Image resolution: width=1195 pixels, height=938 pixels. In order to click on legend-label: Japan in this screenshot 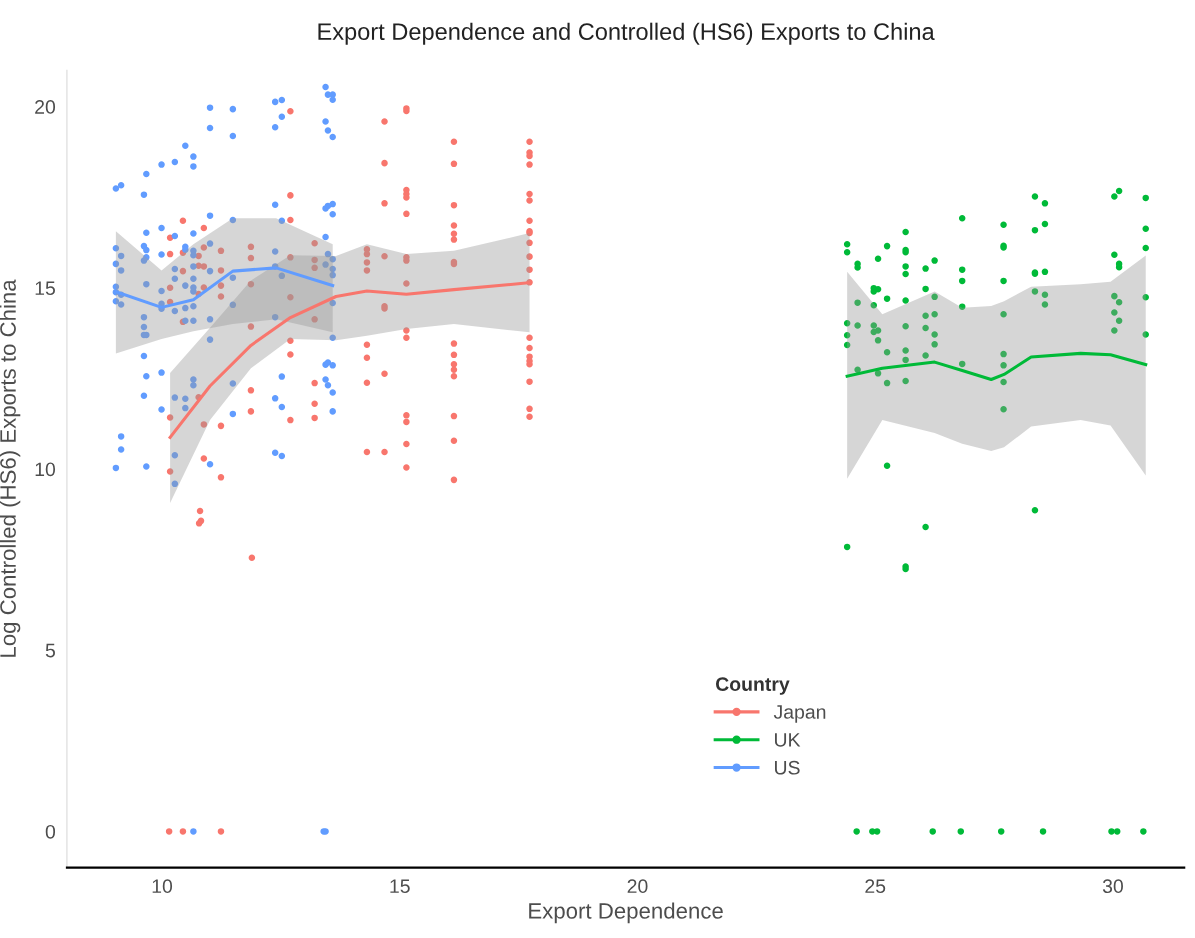, I will do `click(799, 714)`.